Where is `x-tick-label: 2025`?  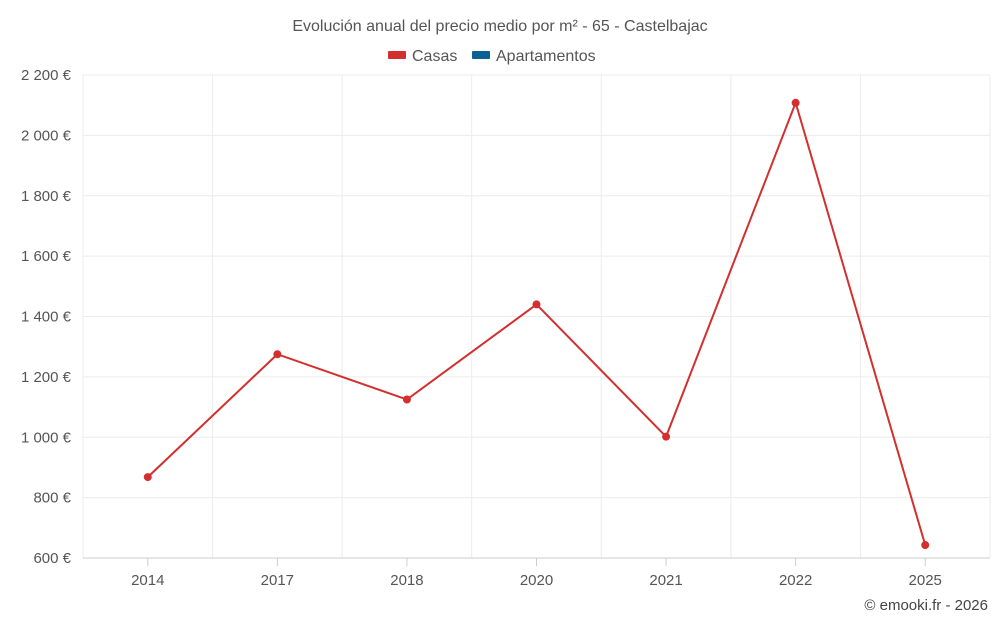 x-tick-label: 2025 is located at coordinates (925, 580).